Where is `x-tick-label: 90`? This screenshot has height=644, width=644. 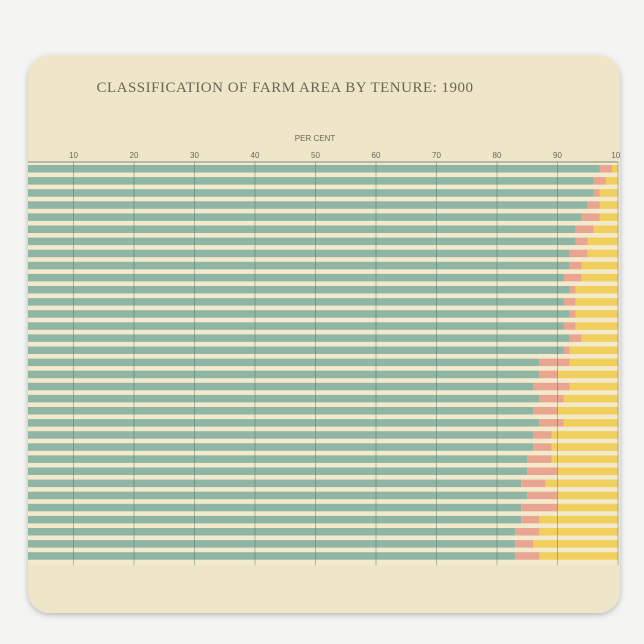 x-tick-label: 90 is located at coordinates (557, 155).